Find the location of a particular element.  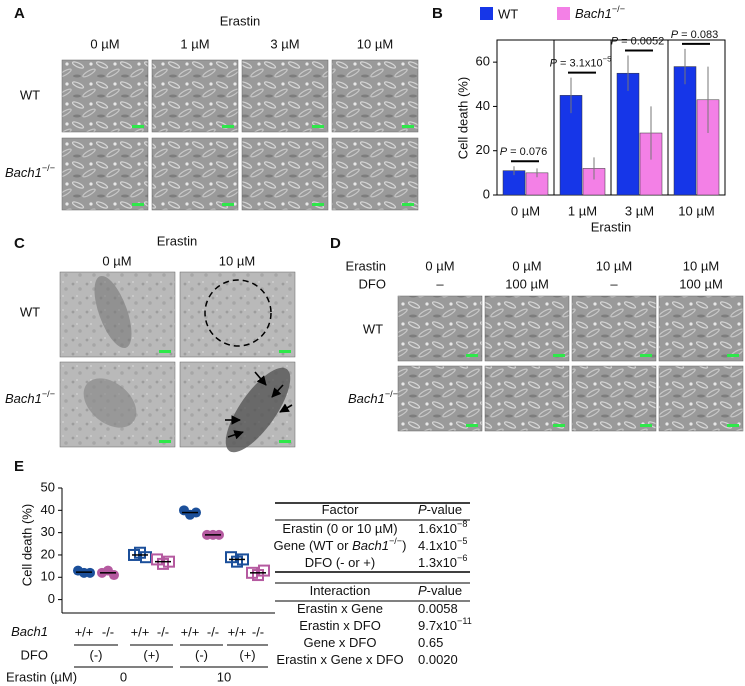

text-part: DFO (- or +) is located at coordinates (340, 562).